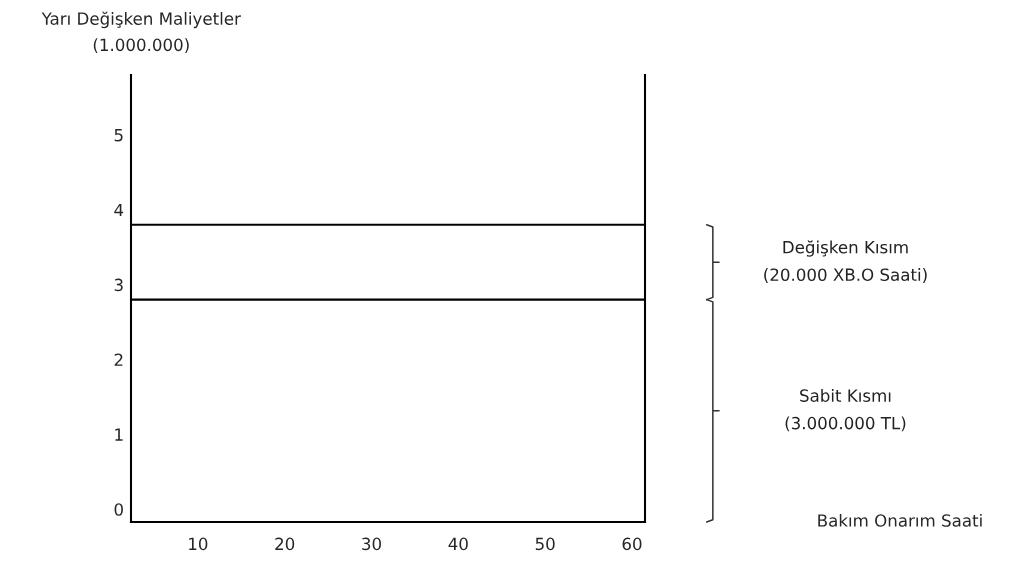 The width and height of the screenshot is (1011, 561). Describe the element at coordinates (900, 520) in the screenshot. I see `text: Bakım Onarım Saati` at that location.